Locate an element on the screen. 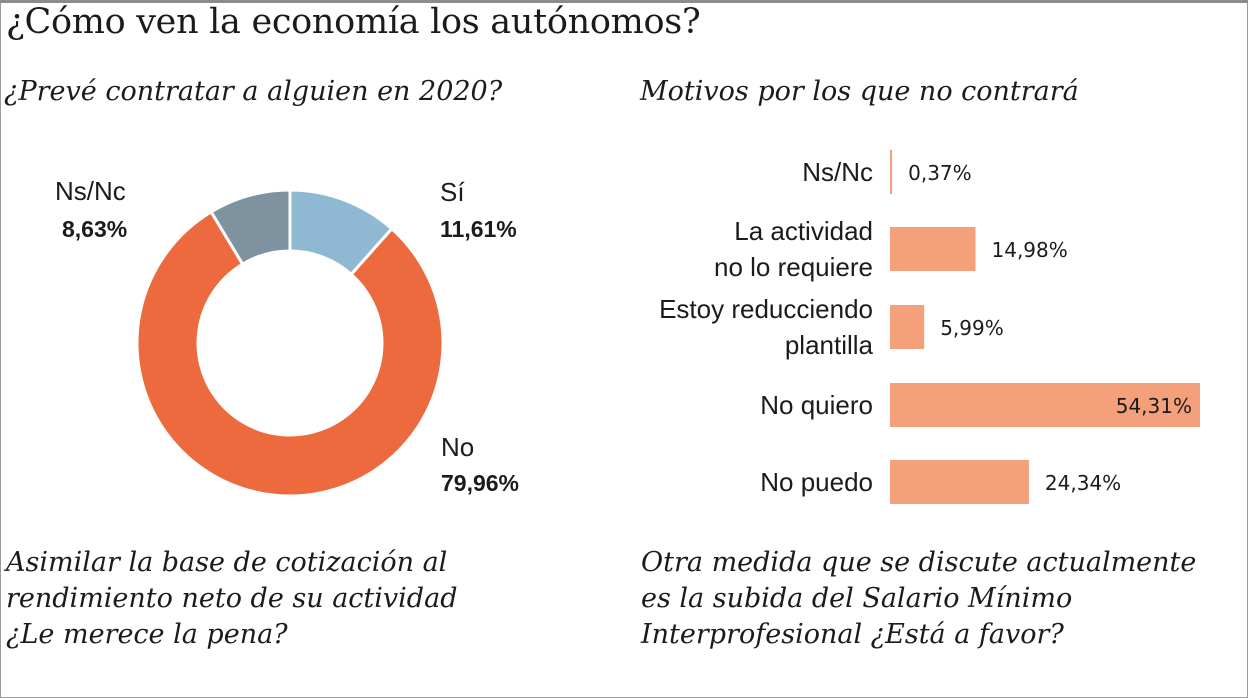 The width and height of the screenshot is (1248, 698). bar-value-label-0: 0,37% is located at coordinates (940, 173).